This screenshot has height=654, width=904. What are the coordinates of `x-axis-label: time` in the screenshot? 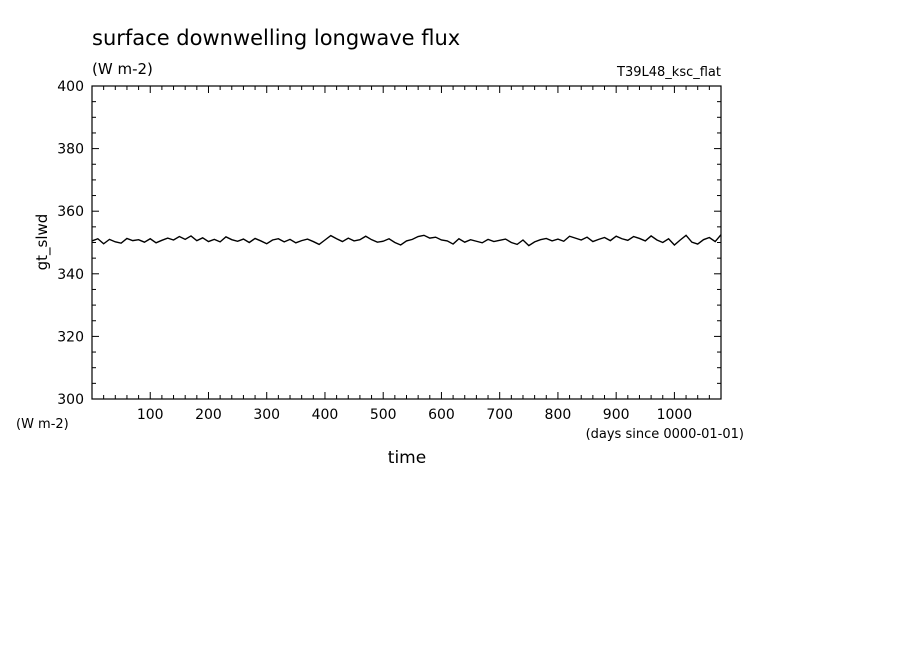 It's located at (407, 458).